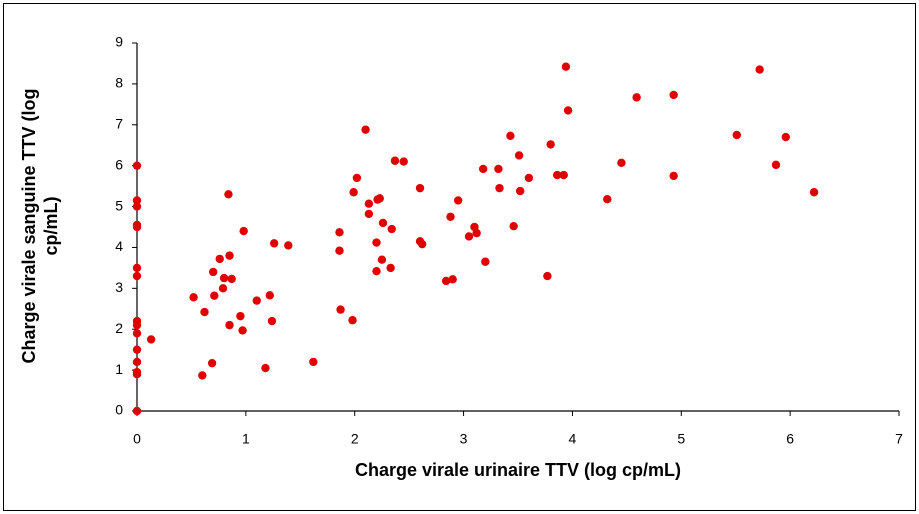 The image size is (919, 514). What do you see at coordinates (119, 410) in the screenshot?
I see `y-tick-label: 0` at bounding box center [119, 410].